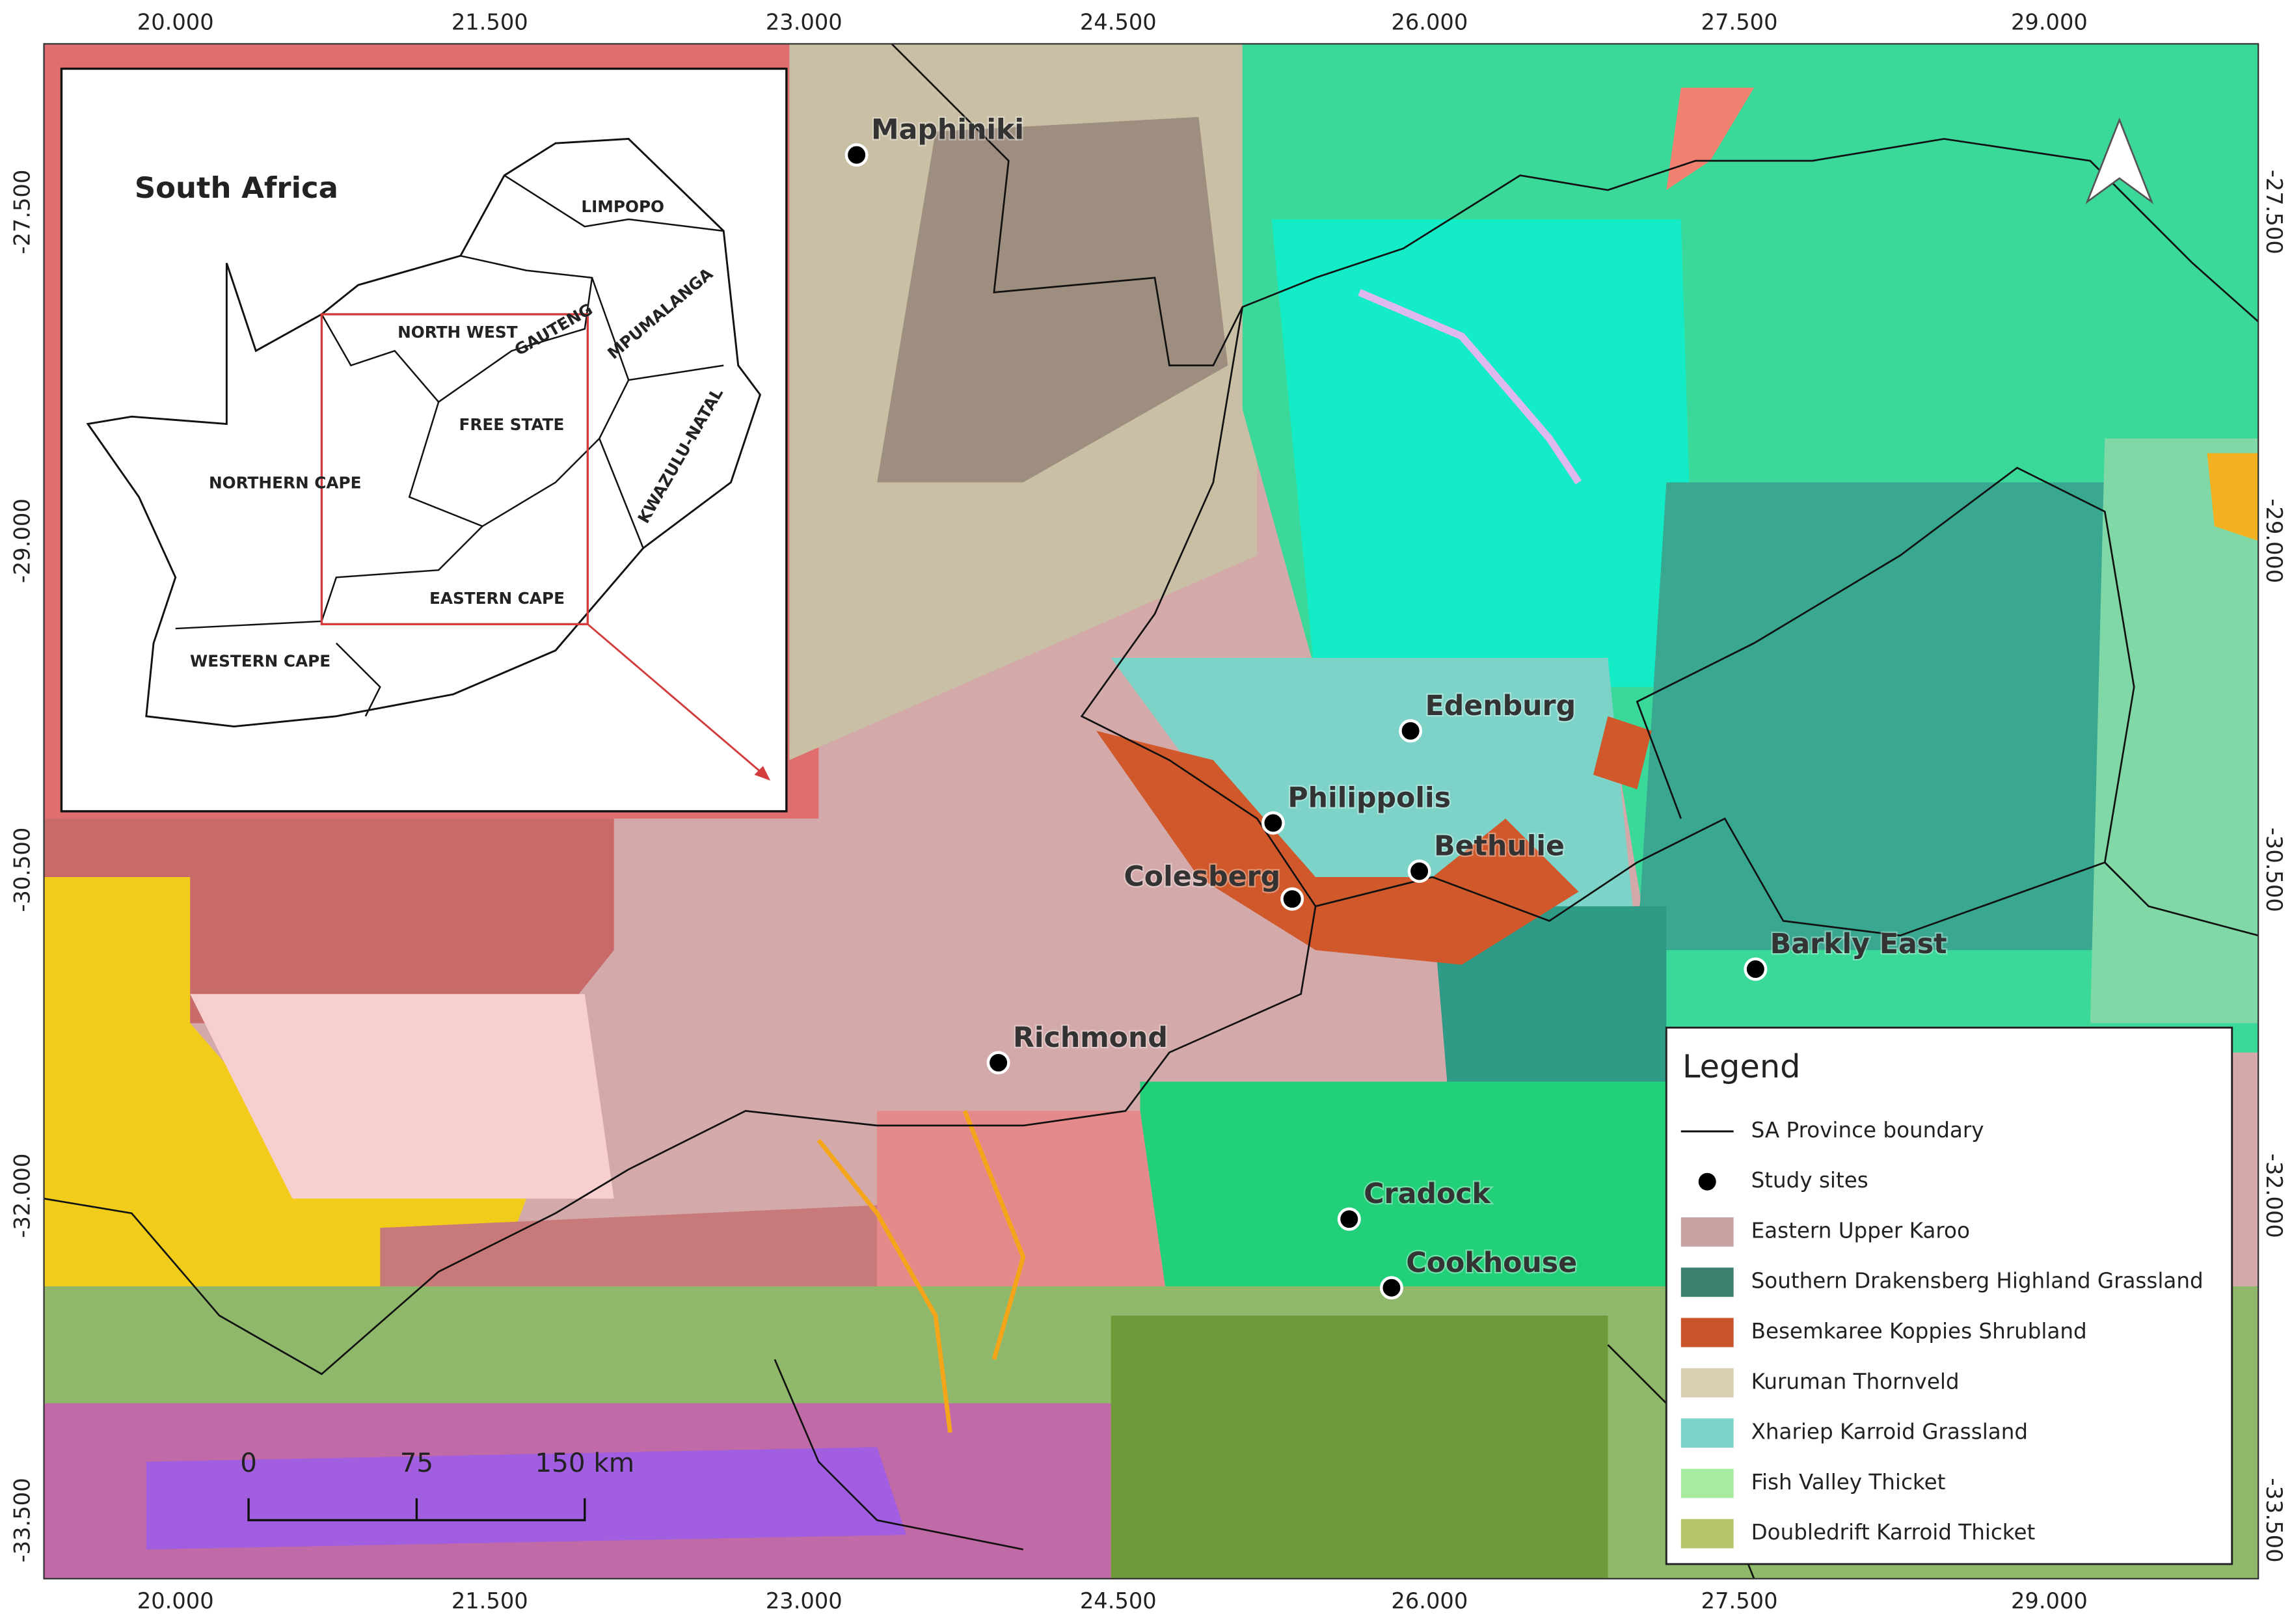 This screenshot has width=2292, height=1624. What do you see at coordinates (1499, 846) in the screenshot?
I see `site-label: Bethulie` at bounding box center [1499, 846].